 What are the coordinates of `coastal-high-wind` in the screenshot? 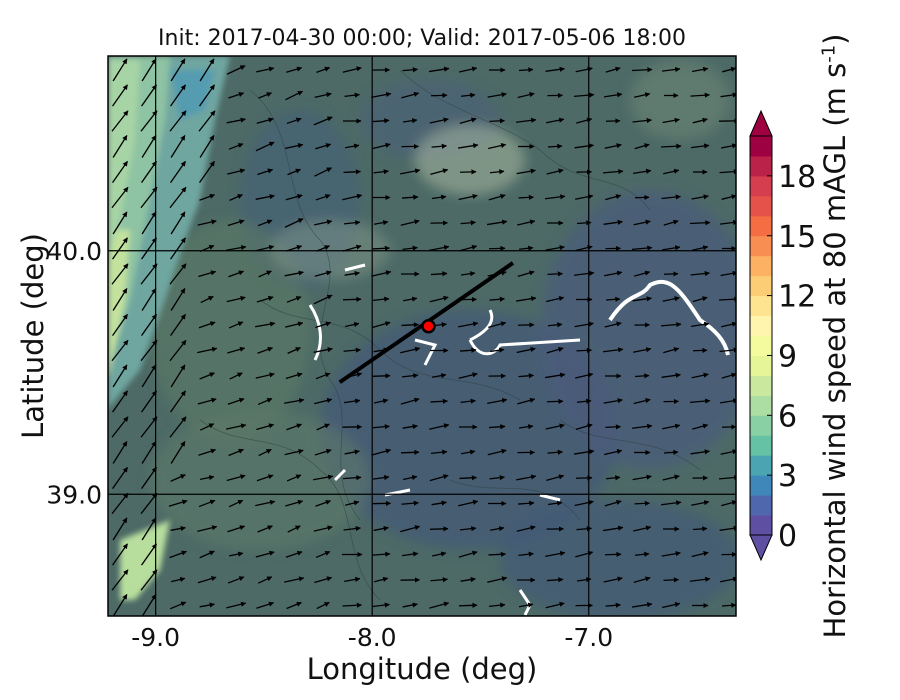 It's located at (169, 328).